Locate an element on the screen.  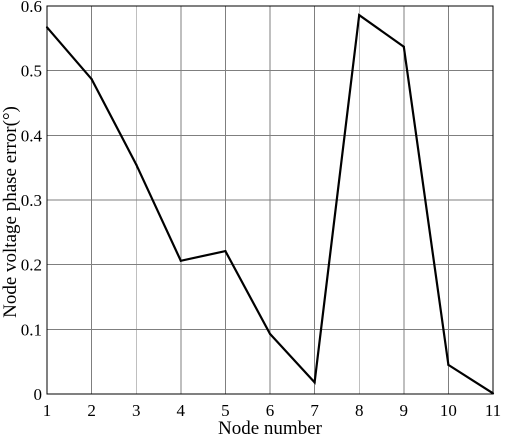
y-axis-label: Node voltage phase error(°) is located at coordinates (10, 212).